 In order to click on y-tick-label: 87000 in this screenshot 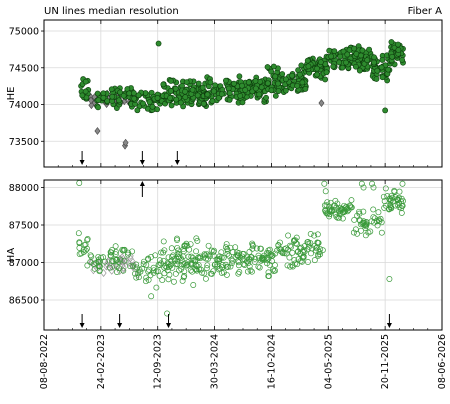, I will do `click(24, 263)`.